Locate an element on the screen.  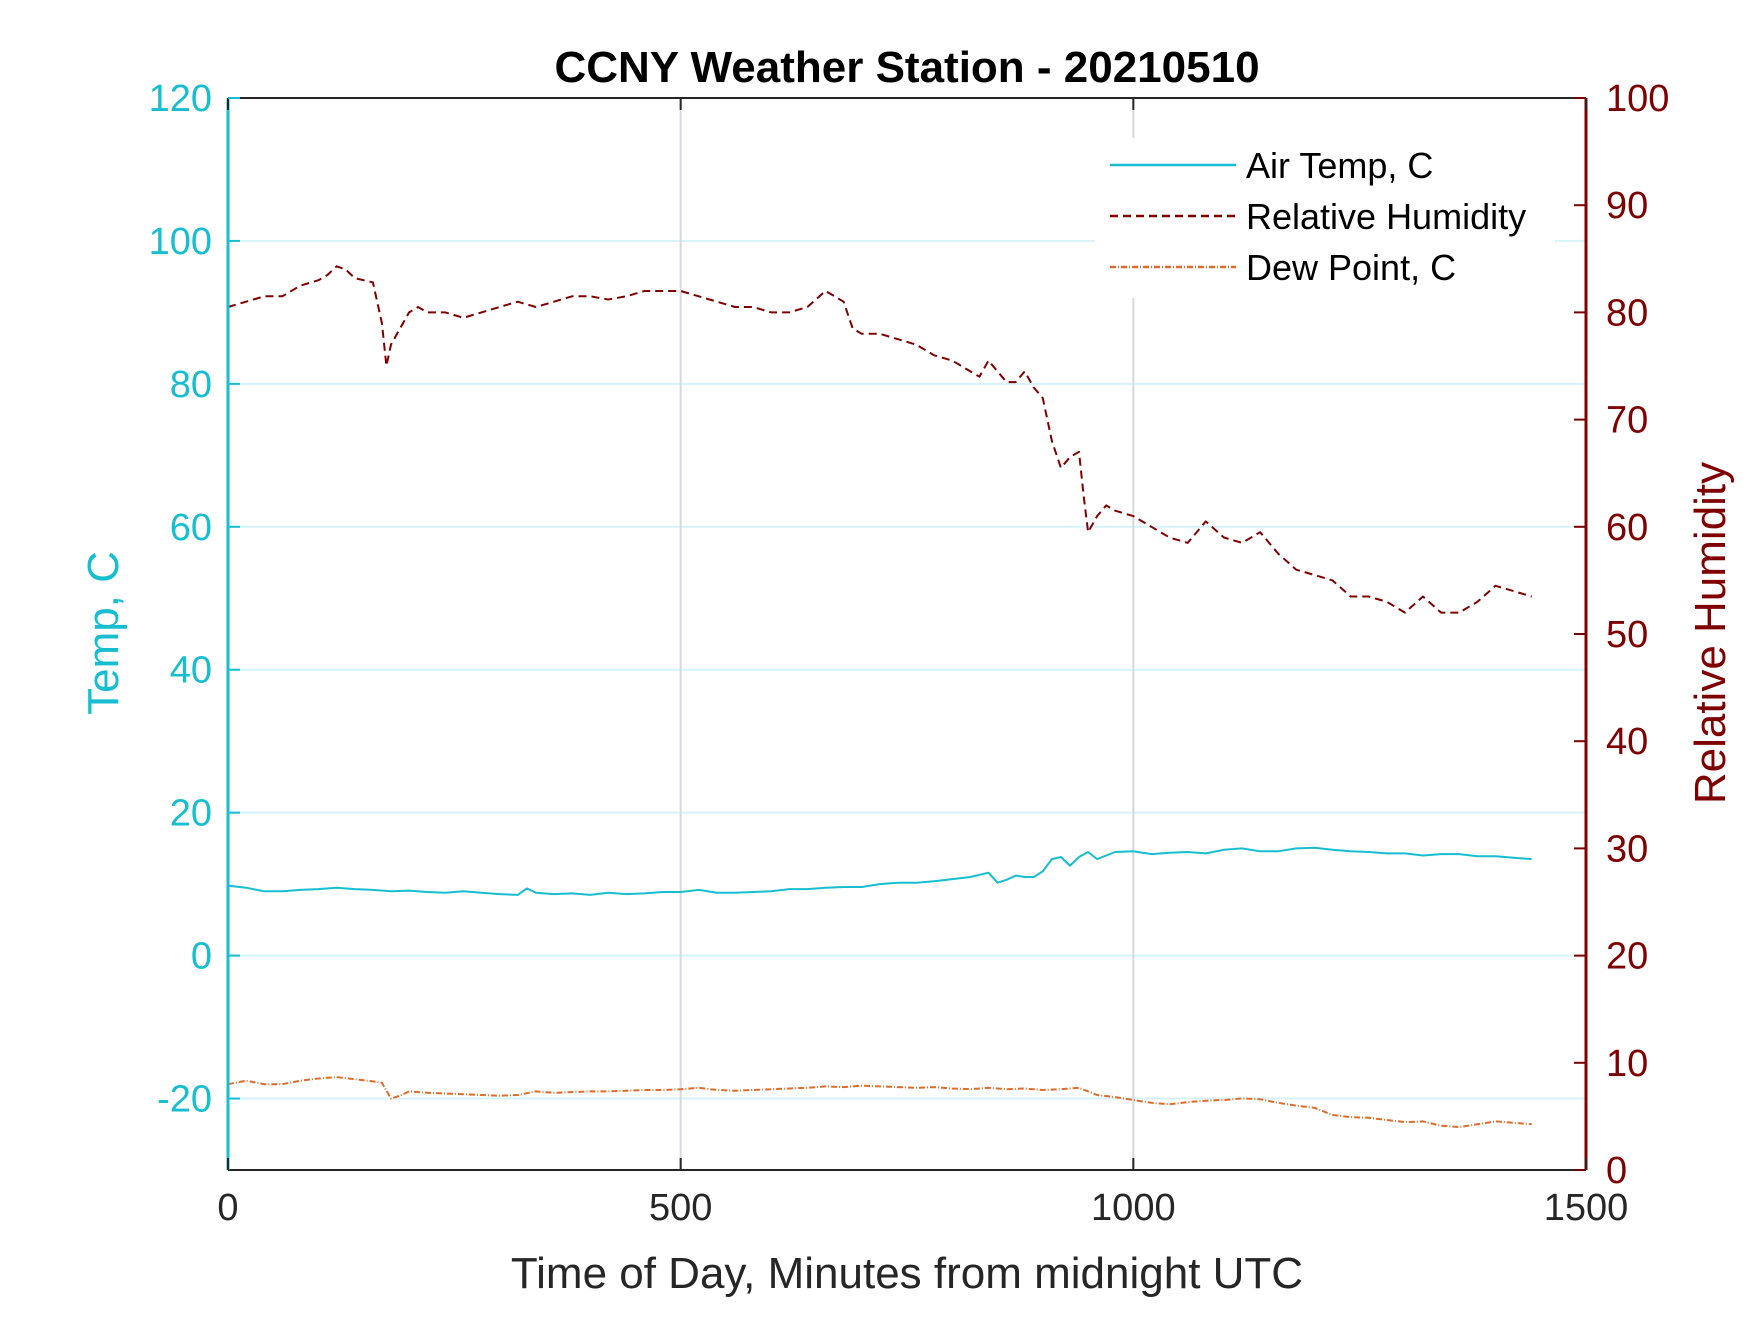
y-tick-label-right: 90 is located at coordinates (1627, 206).